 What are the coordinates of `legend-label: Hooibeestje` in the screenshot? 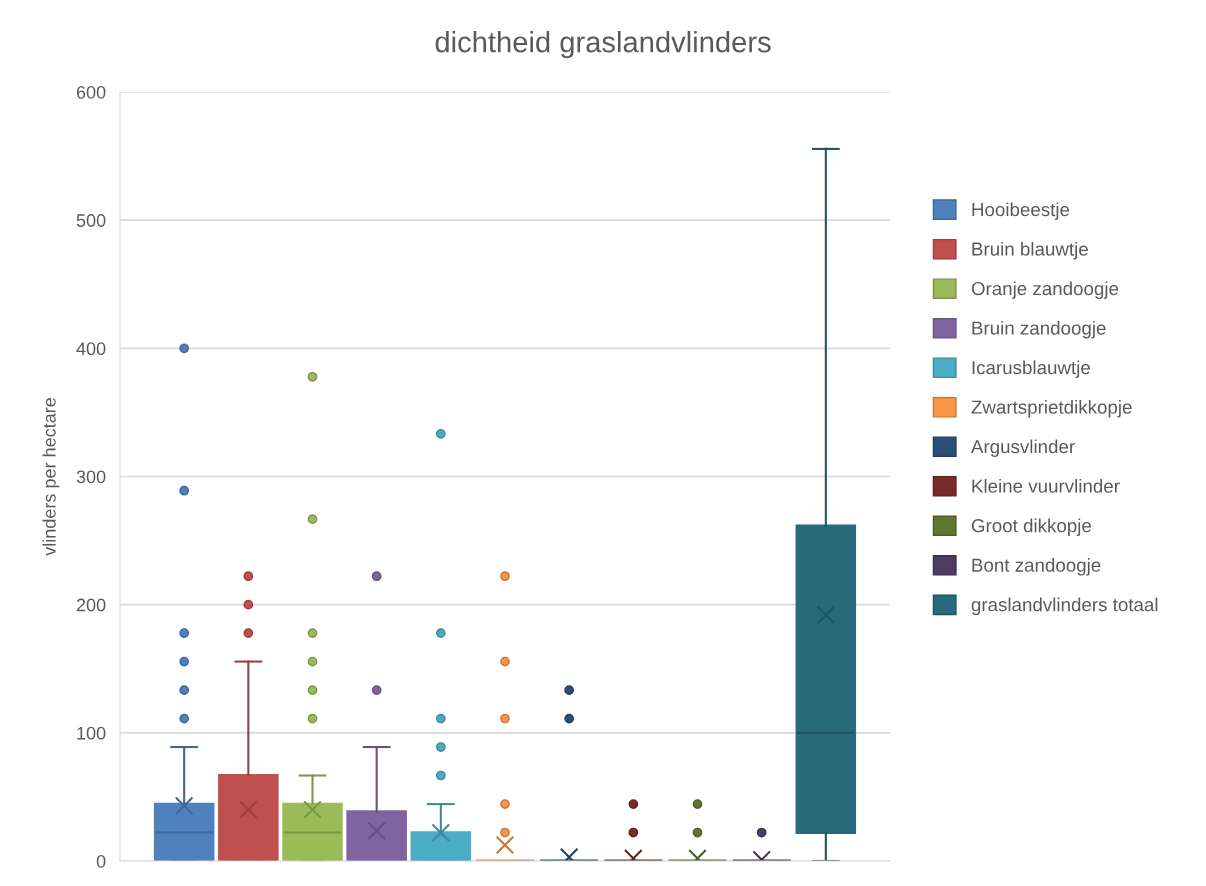 It's located at (1021, 211).